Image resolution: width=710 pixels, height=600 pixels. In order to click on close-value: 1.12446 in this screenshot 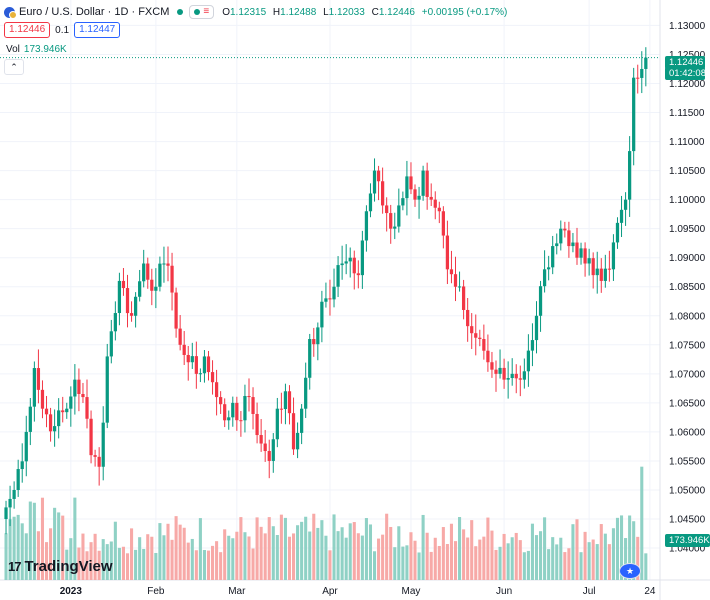, I will do `click(396, 12)`.